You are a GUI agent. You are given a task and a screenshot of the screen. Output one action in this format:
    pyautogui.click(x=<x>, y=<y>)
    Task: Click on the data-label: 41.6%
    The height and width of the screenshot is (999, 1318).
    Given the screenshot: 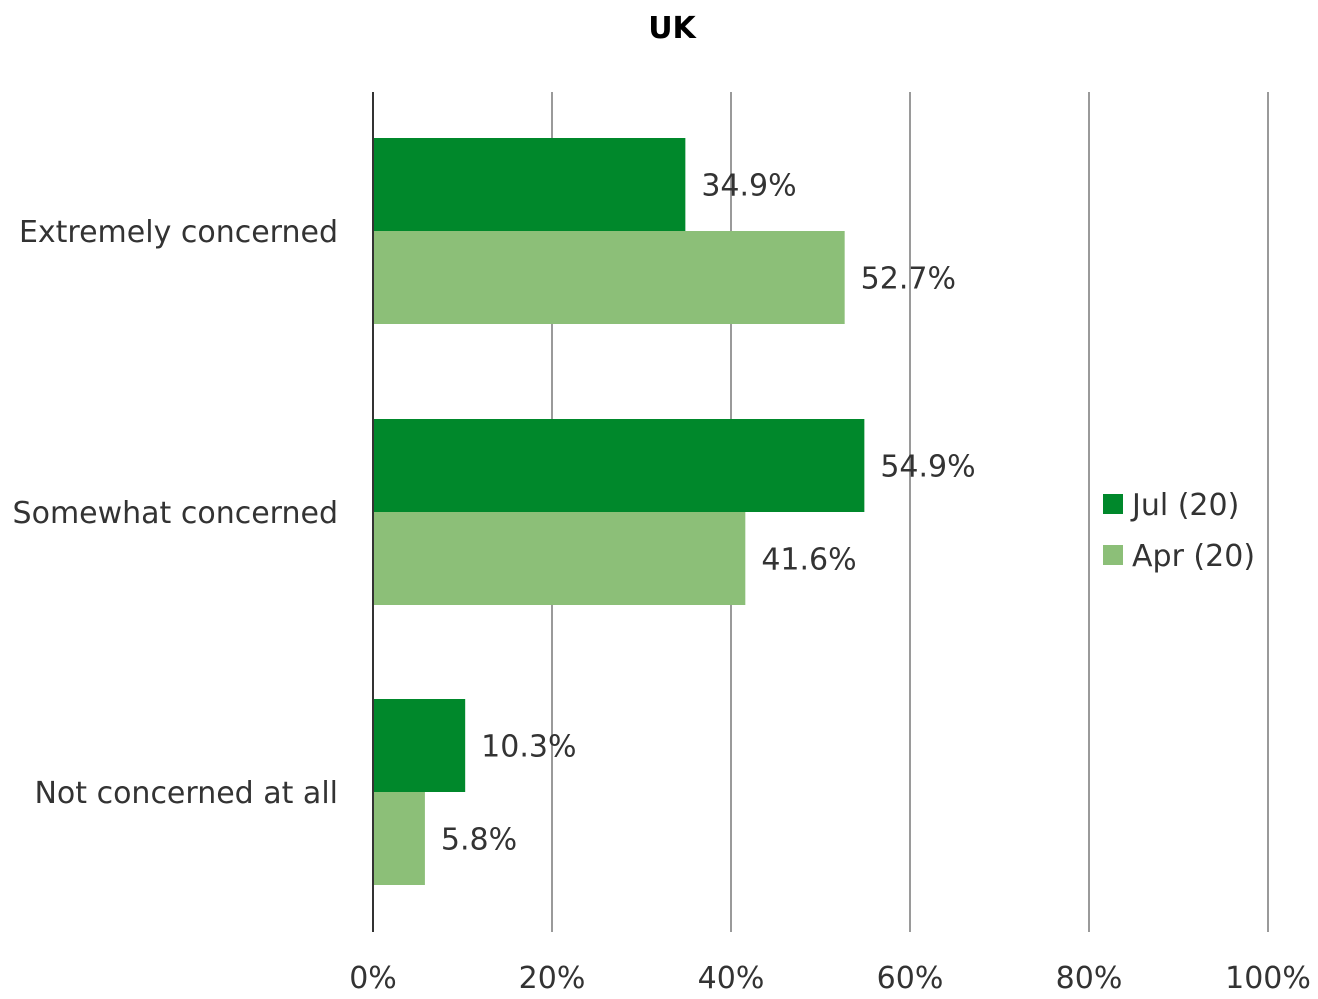 What is the action you would take?
    pyautogui.click(x=808, y=560)
    